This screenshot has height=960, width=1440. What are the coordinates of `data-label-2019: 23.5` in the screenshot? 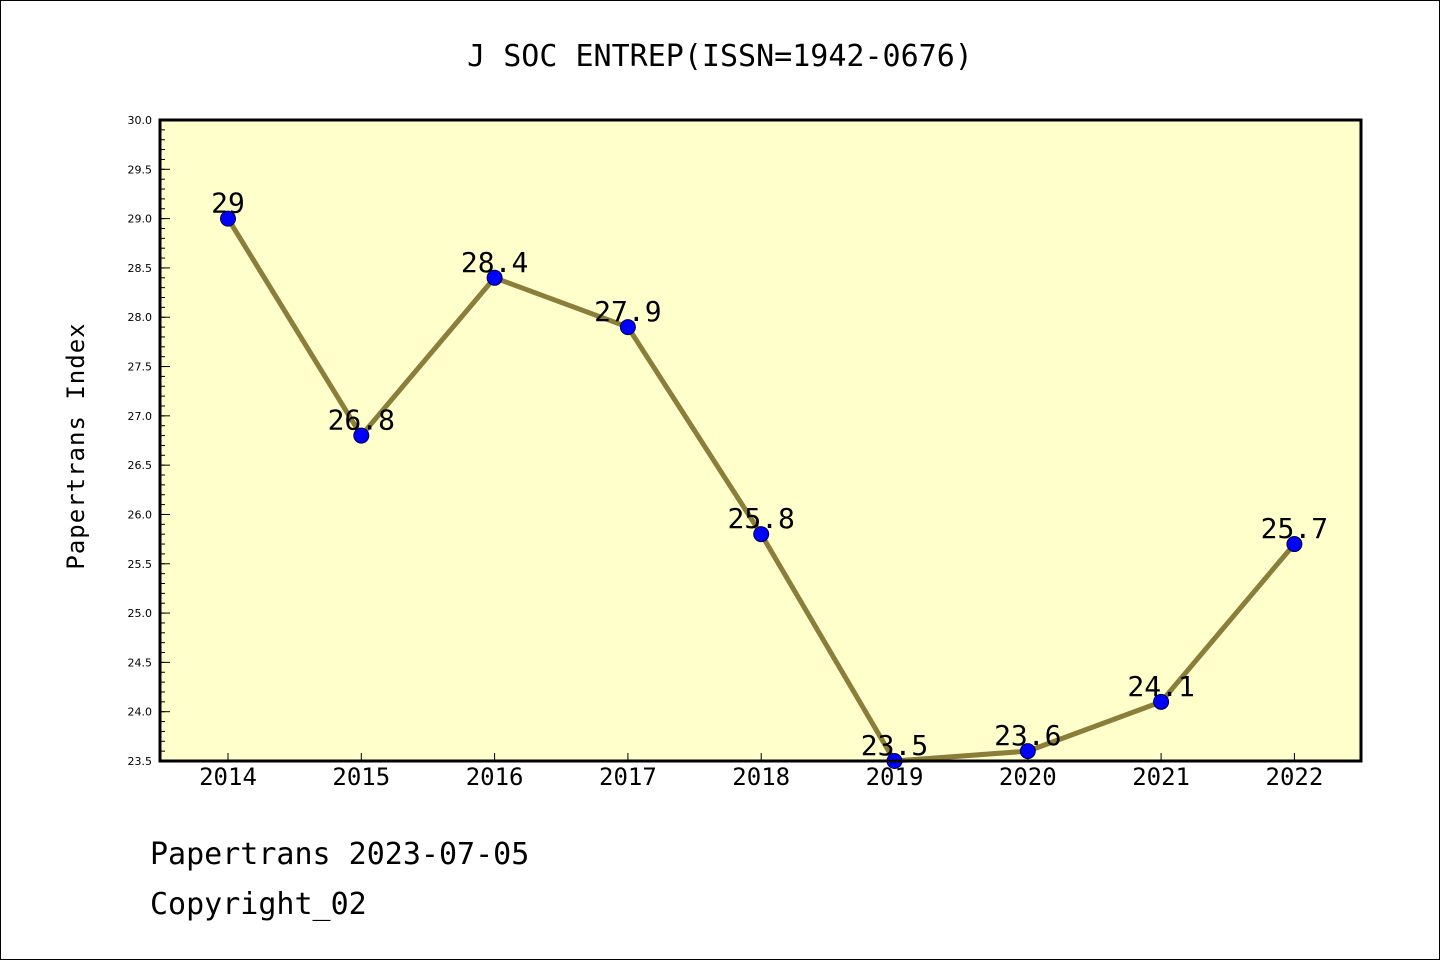 It's located at (894, 745).